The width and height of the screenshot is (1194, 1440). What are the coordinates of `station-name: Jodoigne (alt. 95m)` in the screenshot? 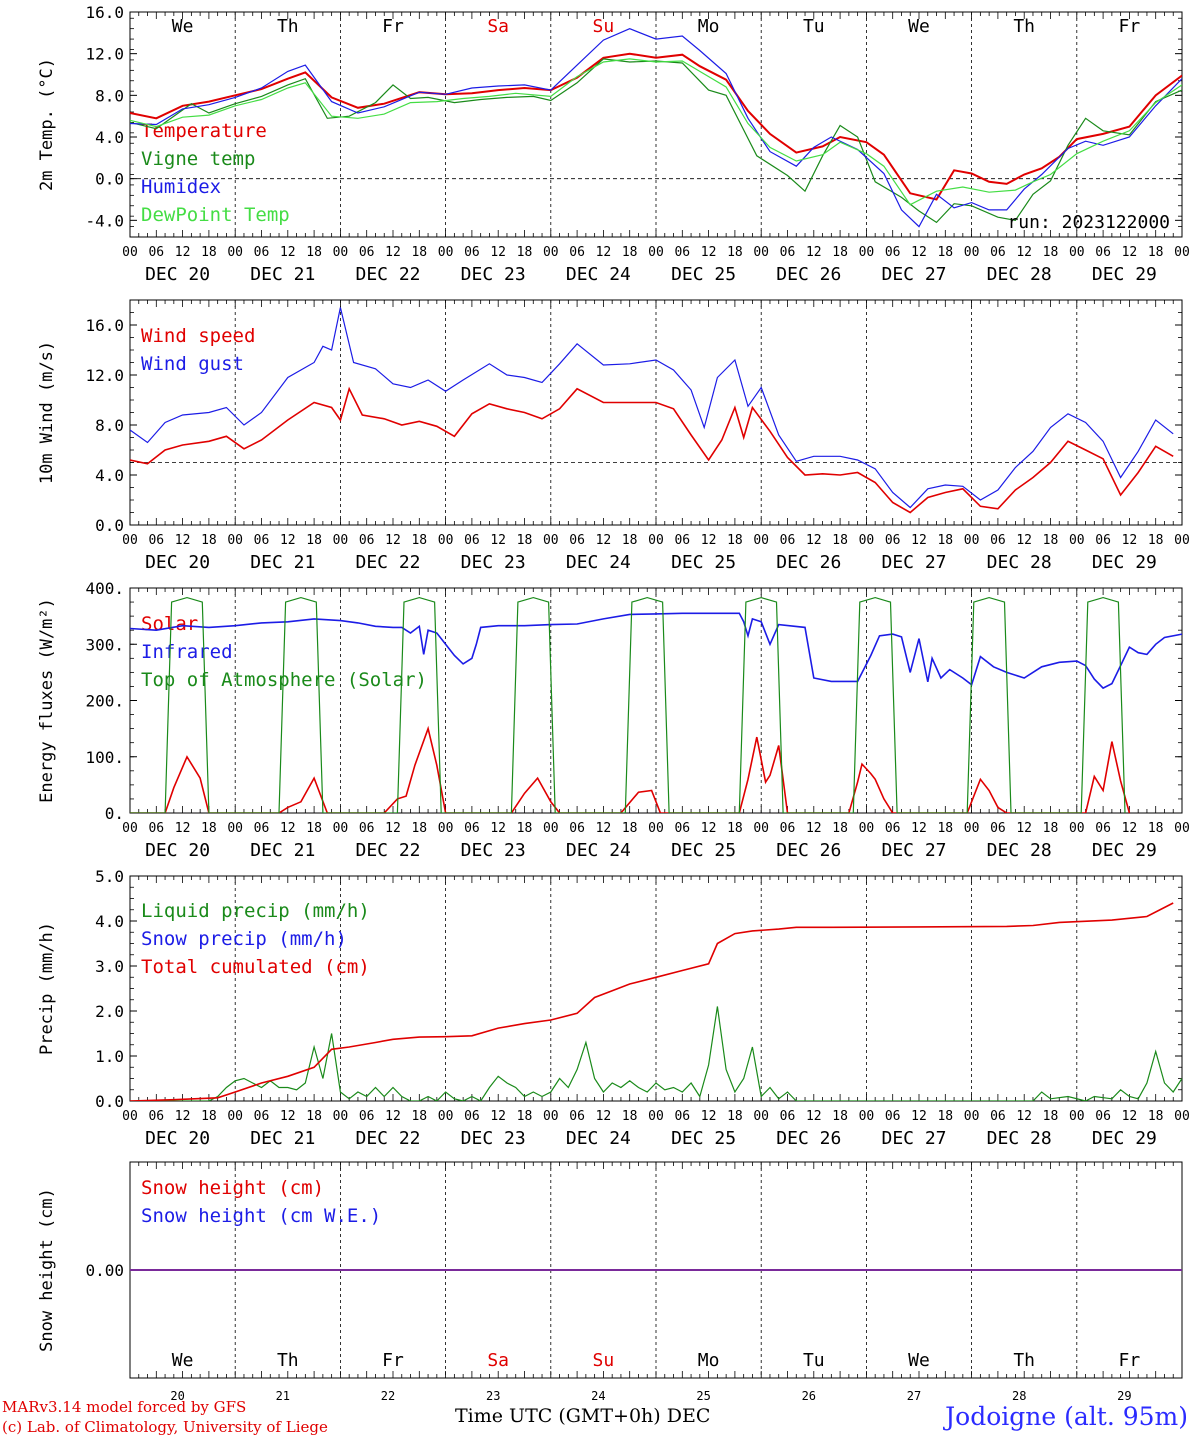 It's located at (1066, 1416).